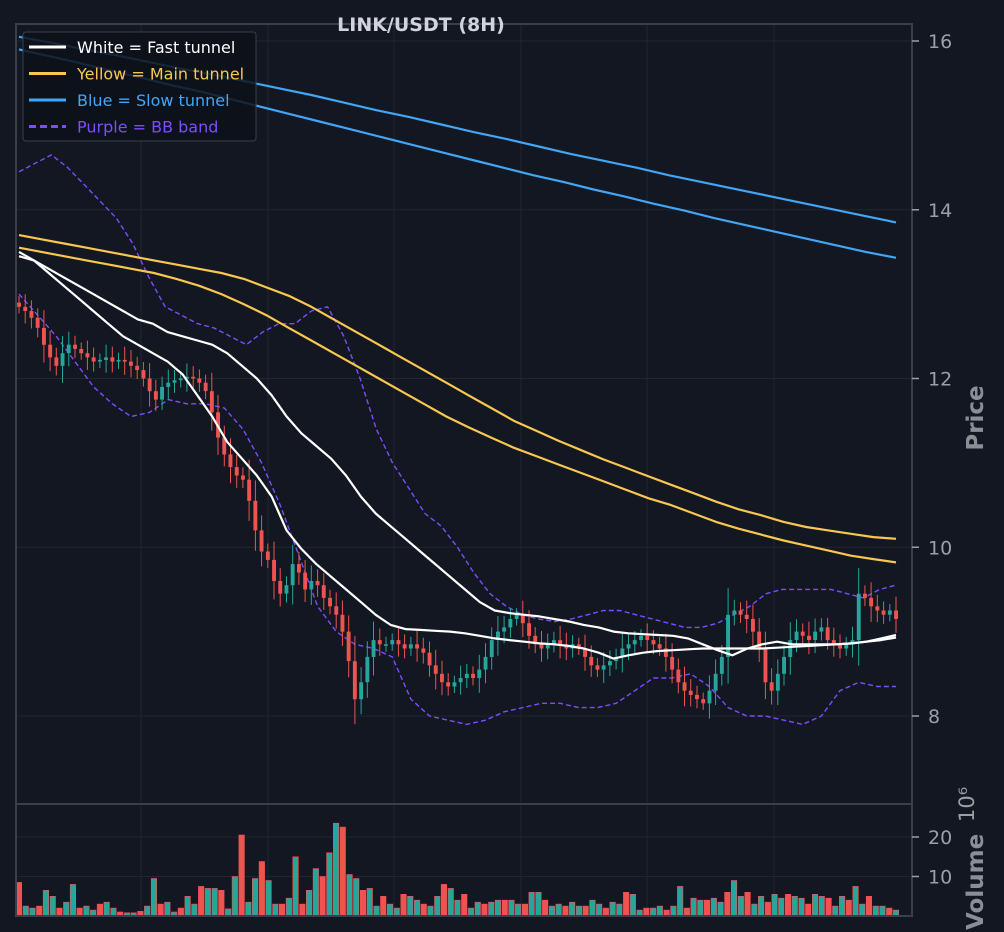 The image size is (1004, 932). Describe the element at coordinates (976, 882) in the screenshot. I see `volume-axis-label: Volume` at that location.